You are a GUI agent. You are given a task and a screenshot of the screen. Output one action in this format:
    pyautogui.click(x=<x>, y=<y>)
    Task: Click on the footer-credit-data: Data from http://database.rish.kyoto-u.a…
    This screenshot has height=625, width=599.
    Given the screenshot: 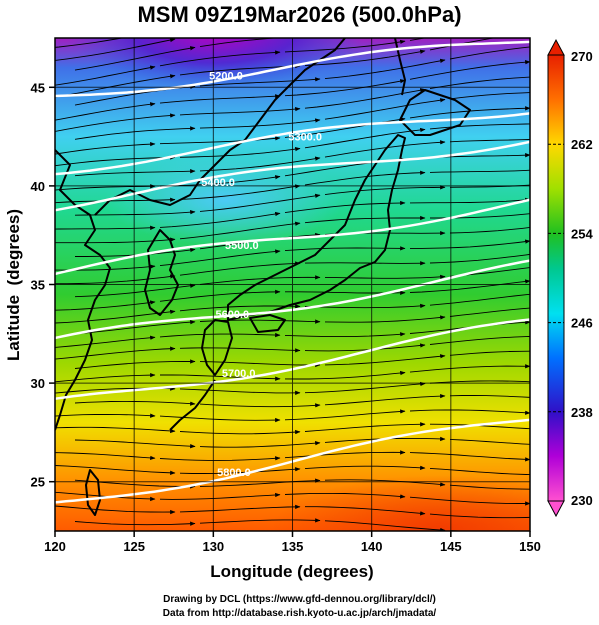 What is the action you would take?
    pyautogui.click(x=299, y=613)
    